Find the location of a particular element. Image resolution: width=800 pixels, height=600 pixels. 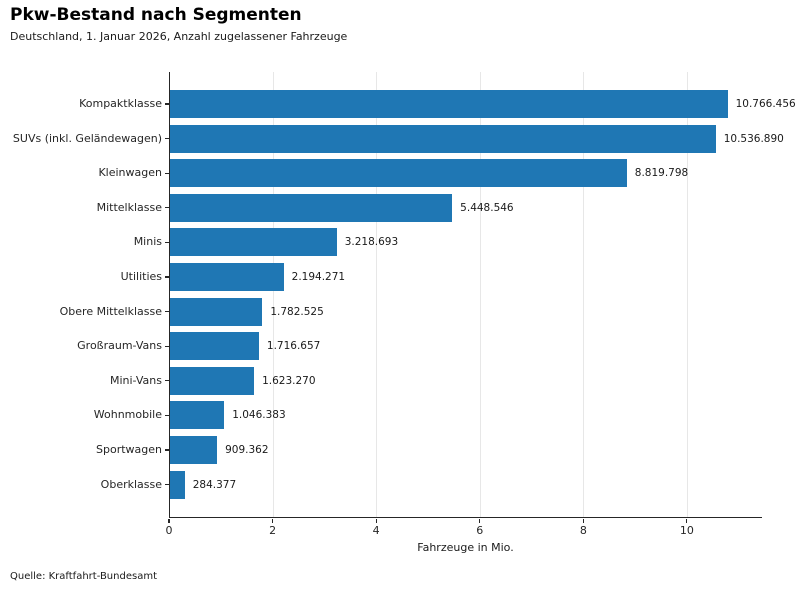

category-label: Wohnmobile is located at coordinates (127, 415).